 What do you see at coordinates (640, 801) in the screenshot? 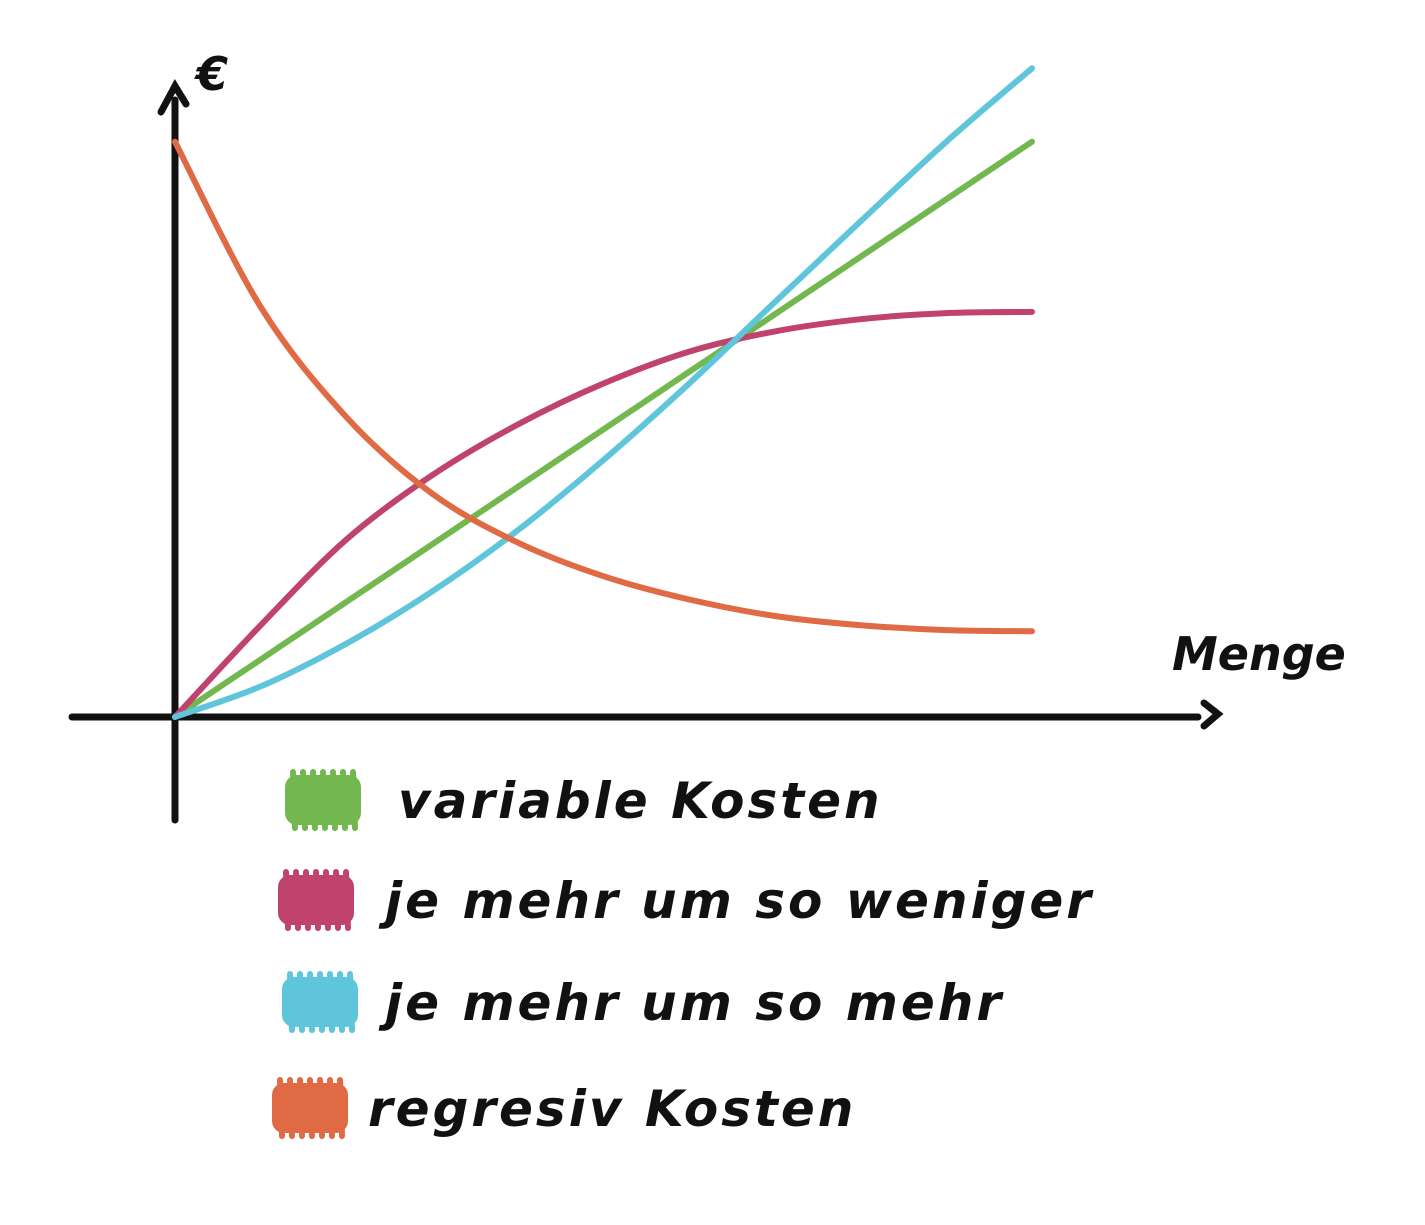
I see `legend-label-1: variable Kosten` at bounding box center [640, 801].